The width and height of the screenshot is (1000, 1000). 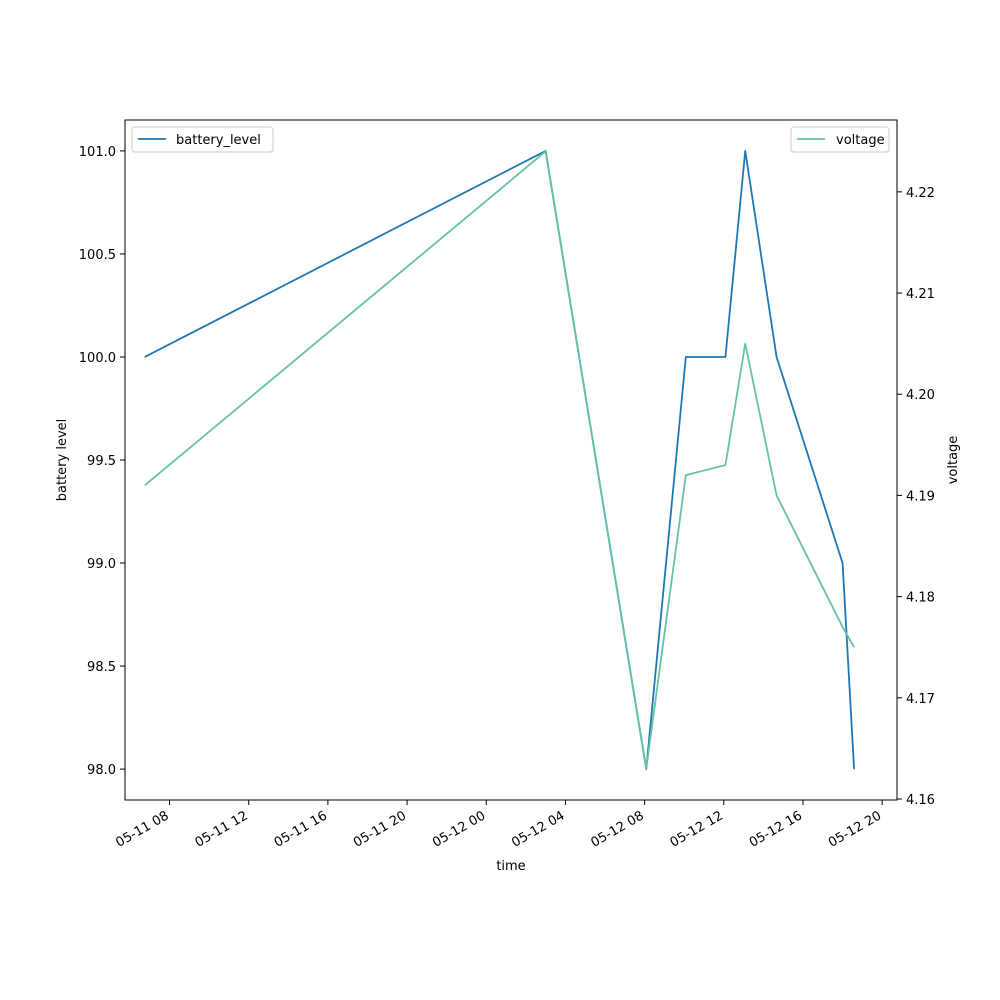 I want to click on y-left-tick-label: 99.5, so click(x=101, y=461).